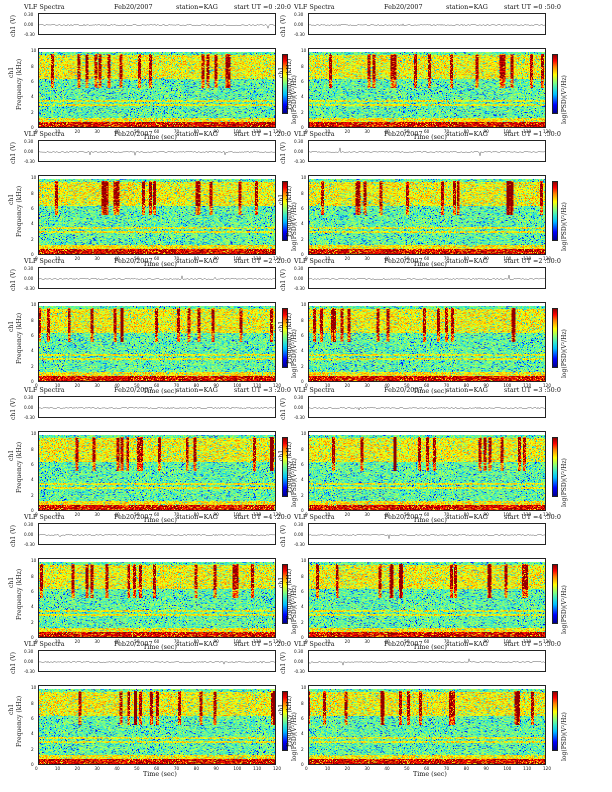 The image size is (612, 792). Describe the element at coordinates (158, 278) in the screenshot. I see `waveform-trace` at that location.